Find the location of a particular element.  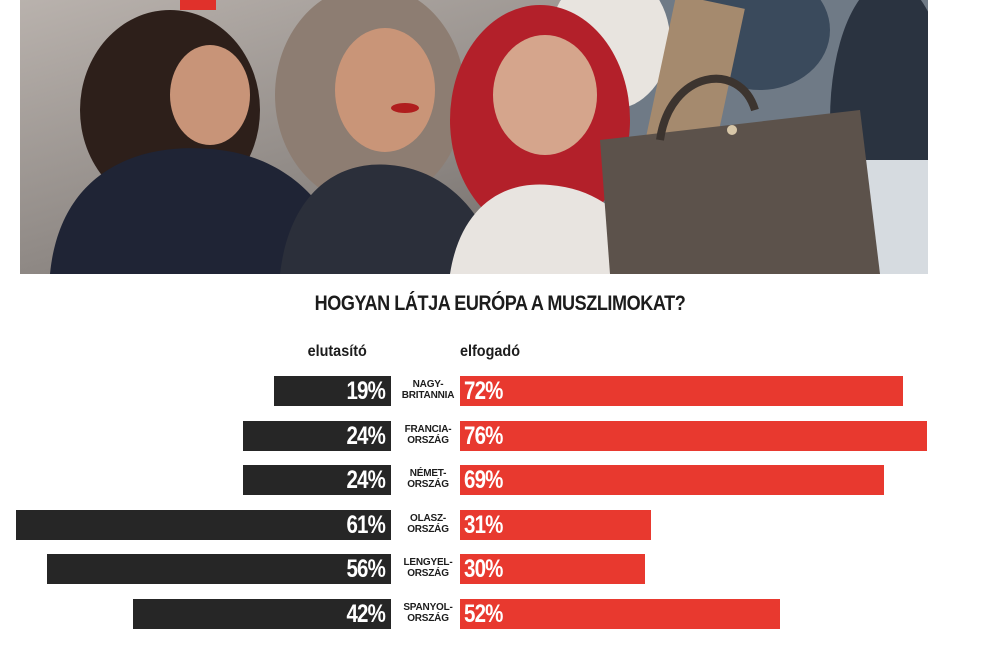

bar-rejecting: 61% is located at coordinates (203, 525).